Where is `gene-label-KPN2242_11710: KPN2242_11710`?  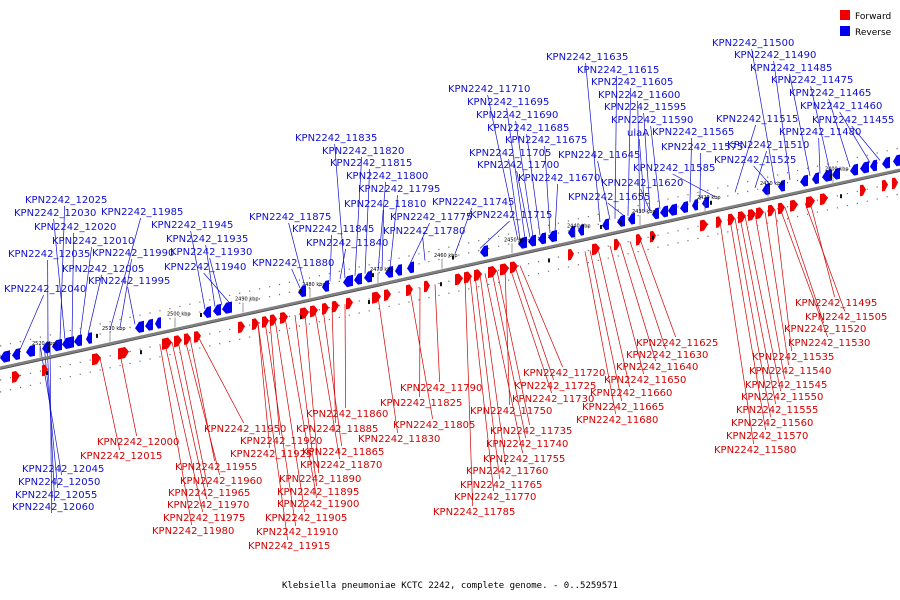
gene-label-KPN2242_11710: KPN2242_11710 is located at coordinates (489, 89).